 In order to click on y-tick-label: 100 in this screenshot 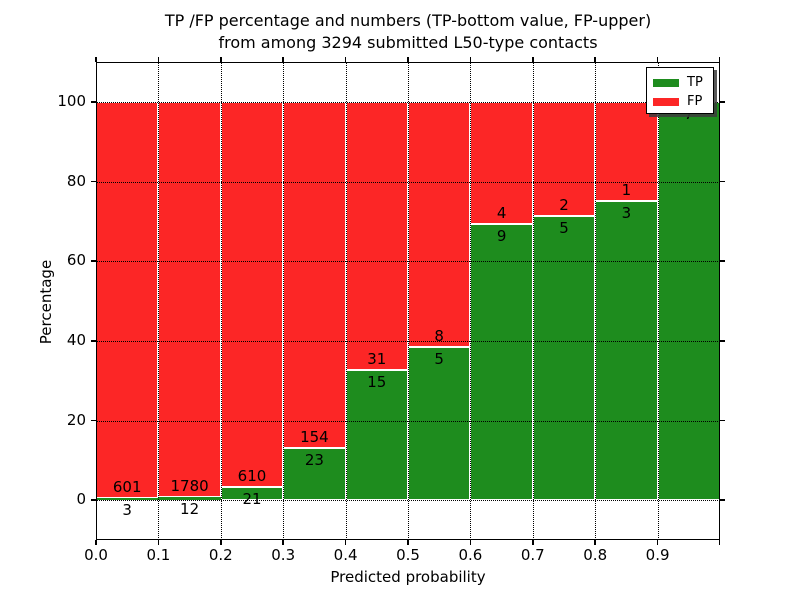, I will do `click(71, 100)`.